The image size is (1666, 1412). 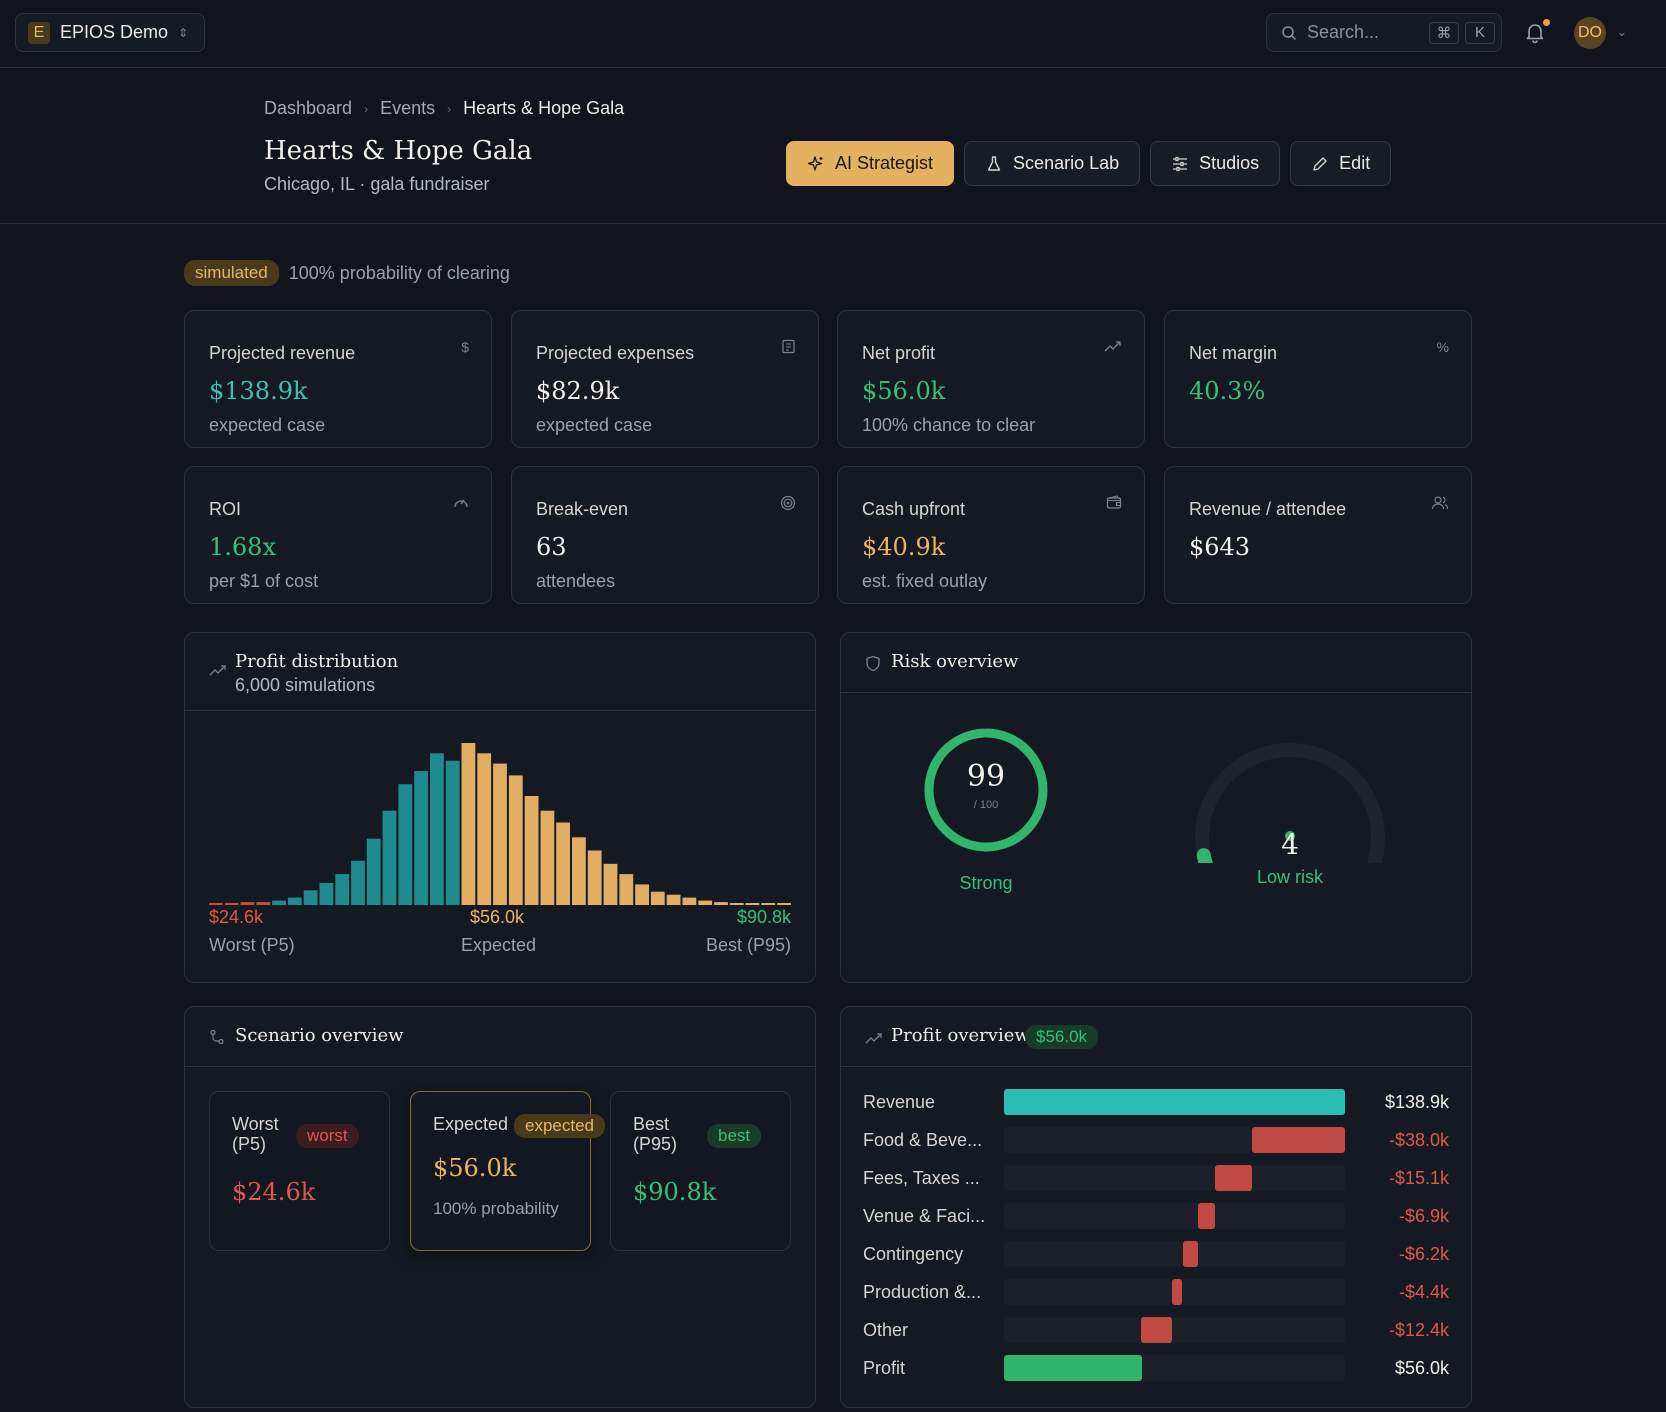 What do you see at coordinates (183, 32) in the screenshot?
I see `chevron-up-down-icon: ⇕` at bounding box center [183, 32].